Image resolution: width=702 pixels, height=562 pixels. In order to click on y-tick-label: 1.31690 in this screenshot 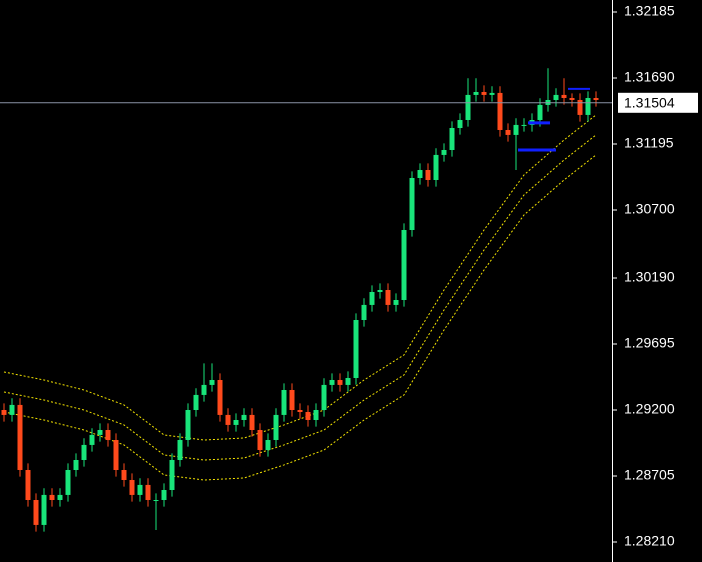, I will do `click(649, 77)`.